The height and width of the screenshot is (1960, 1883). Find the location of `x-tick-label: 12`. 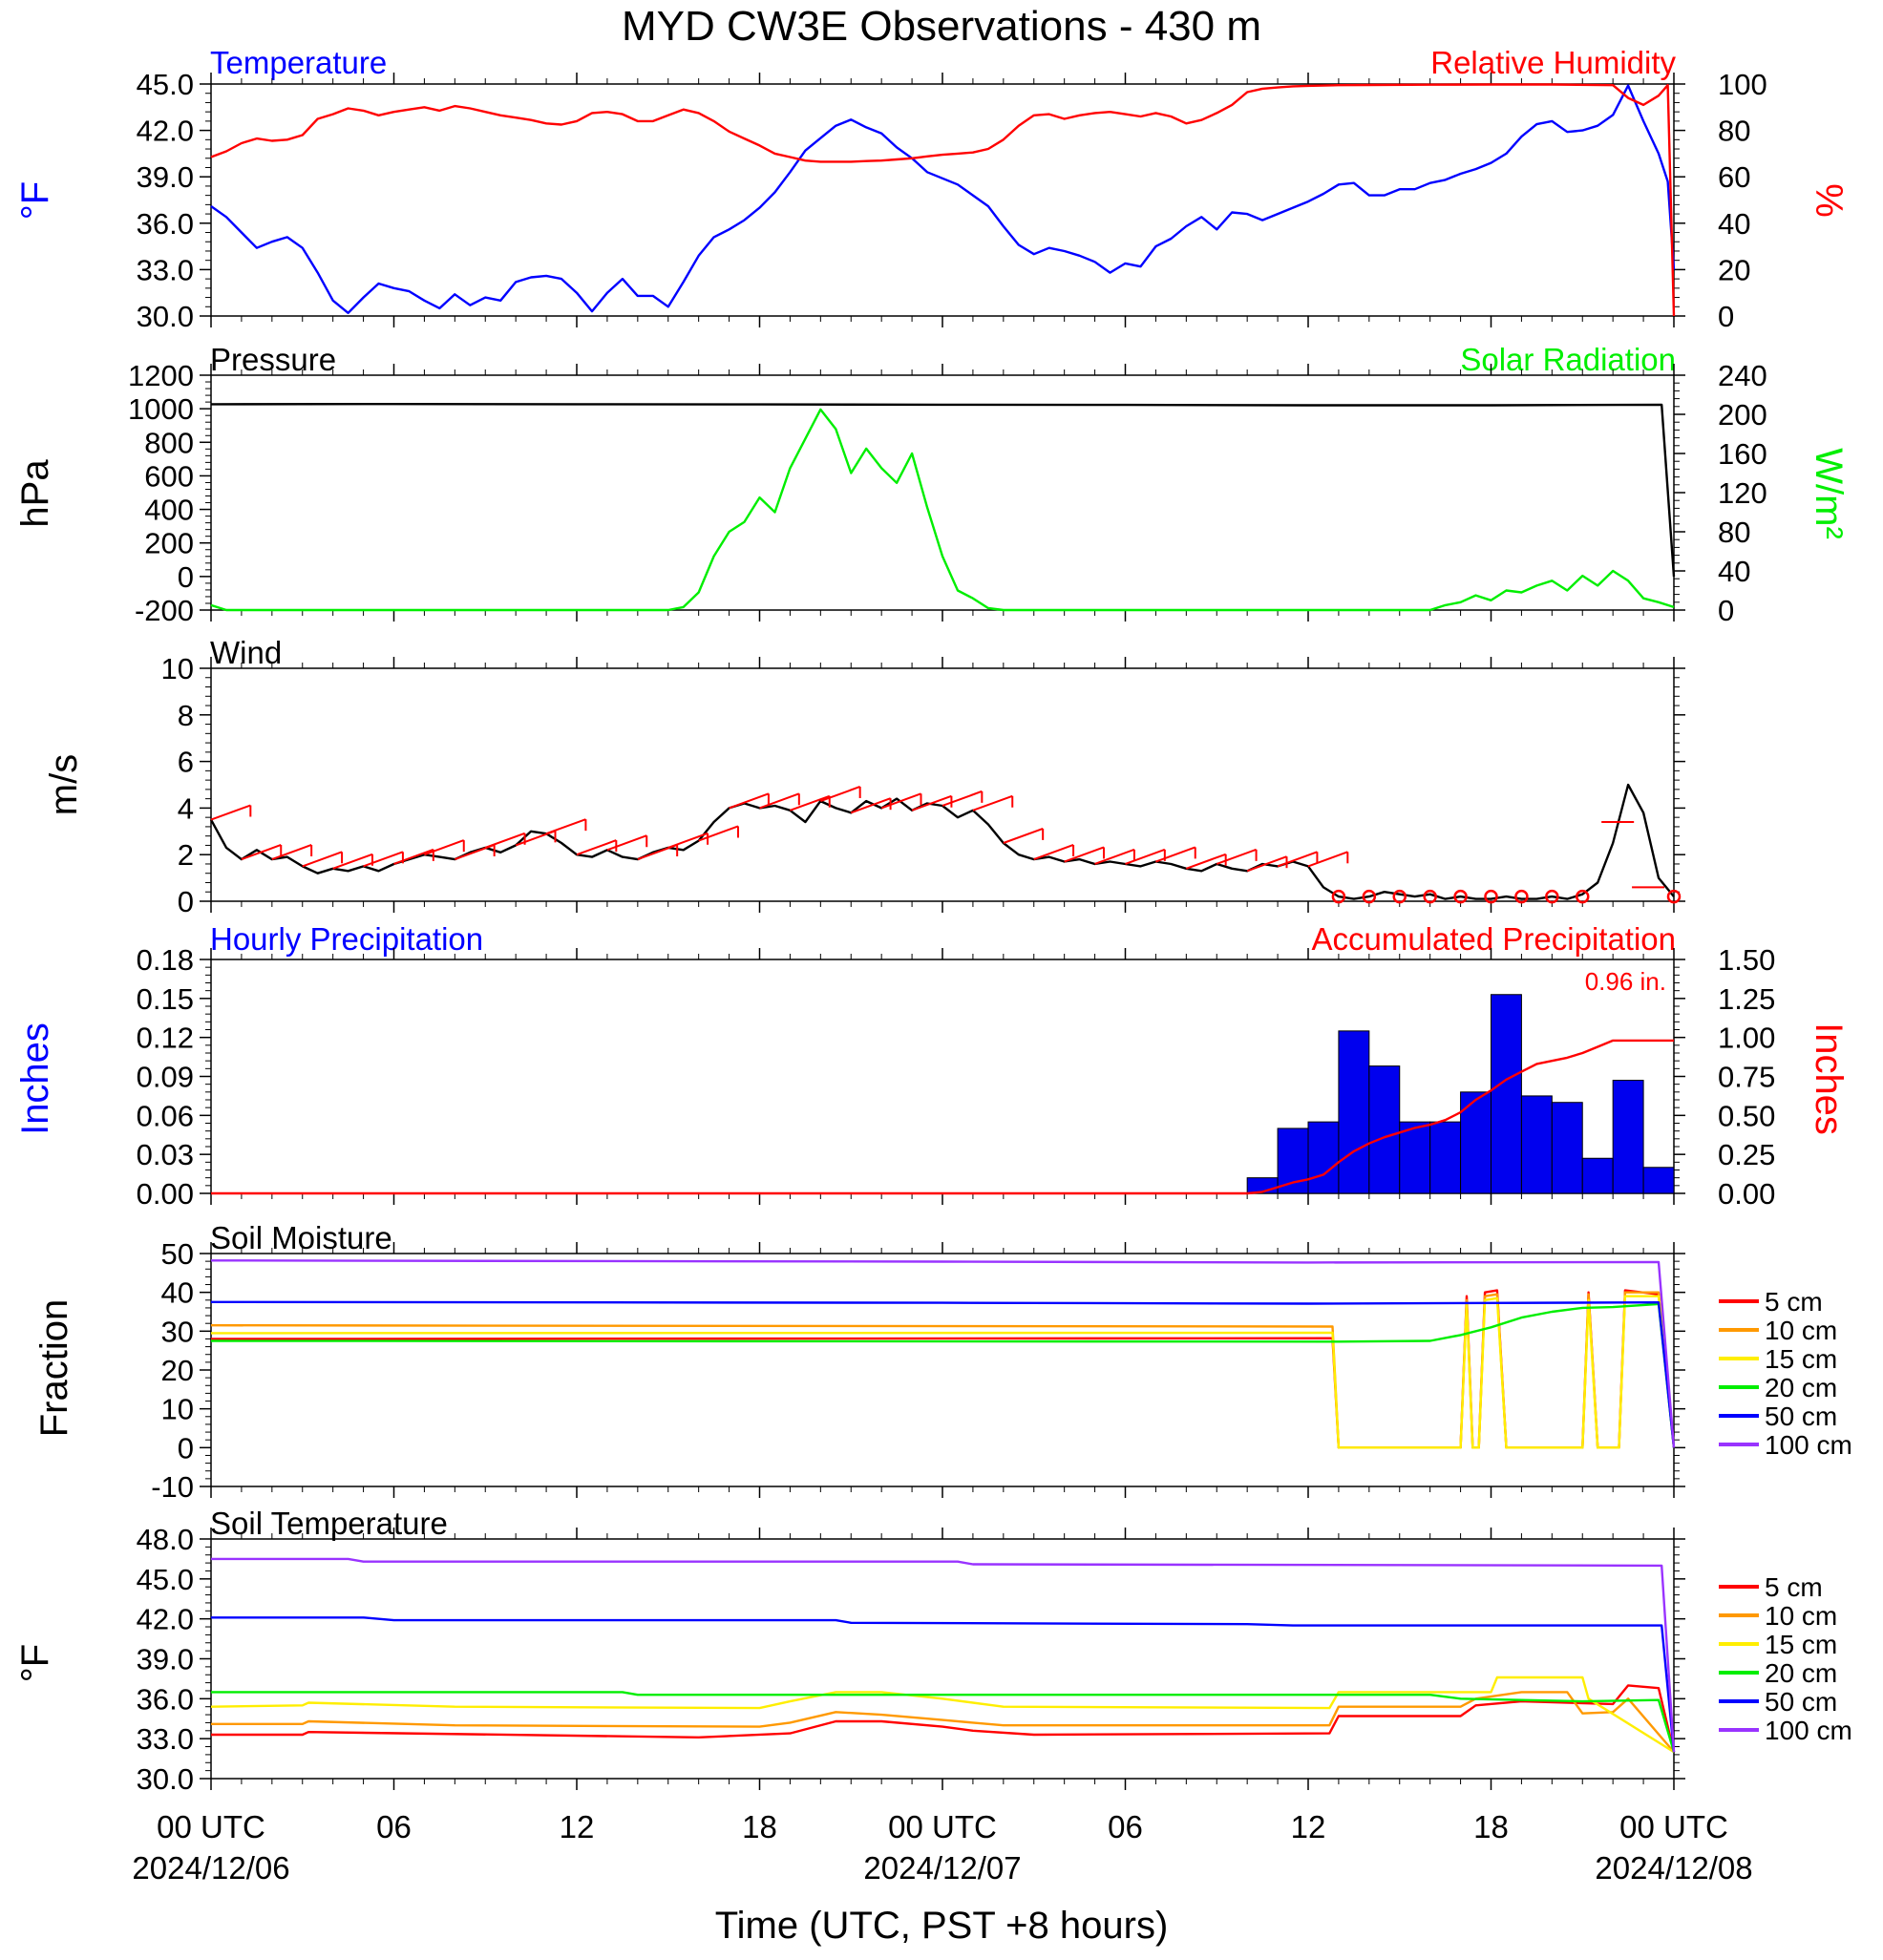

x-tick-label: 12 is located at coordinates (577, 1826).